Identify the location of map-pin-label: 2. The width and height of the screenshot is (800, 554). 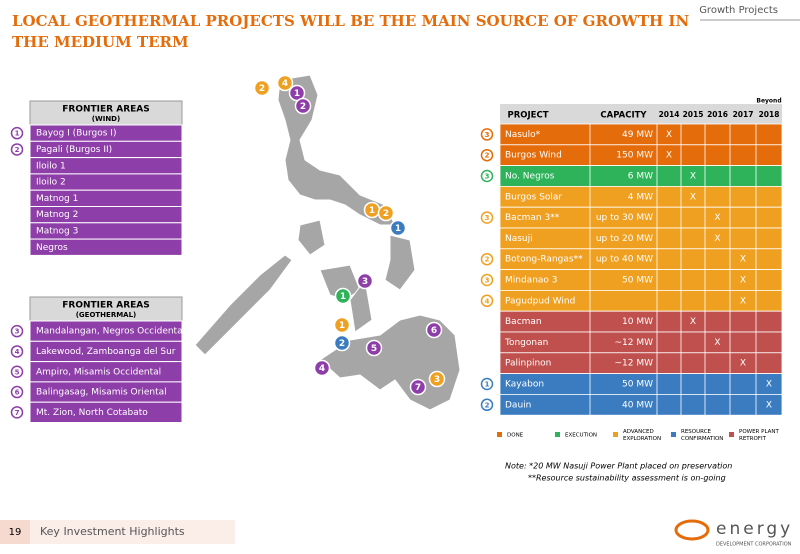
(386, 214).